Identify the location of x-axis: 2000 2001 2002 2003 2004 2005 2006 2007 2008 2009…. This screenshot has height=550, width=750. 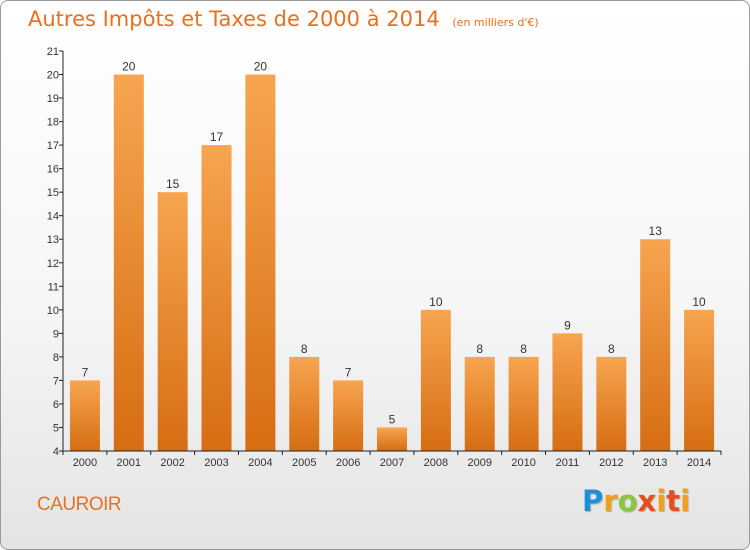
(392, 459).